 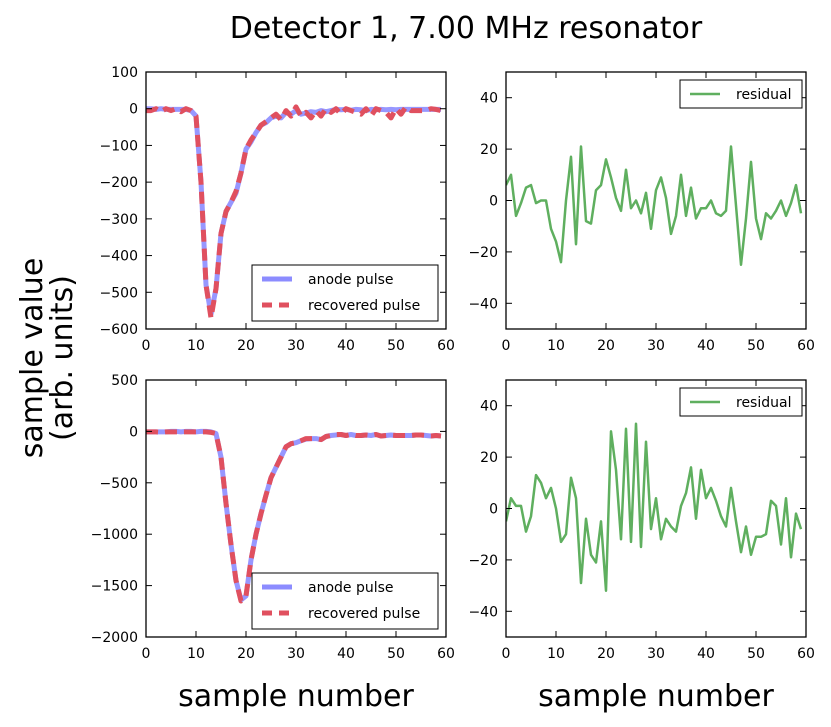 I want to click on y-tick-label: 500, so click(x=124, y=381).